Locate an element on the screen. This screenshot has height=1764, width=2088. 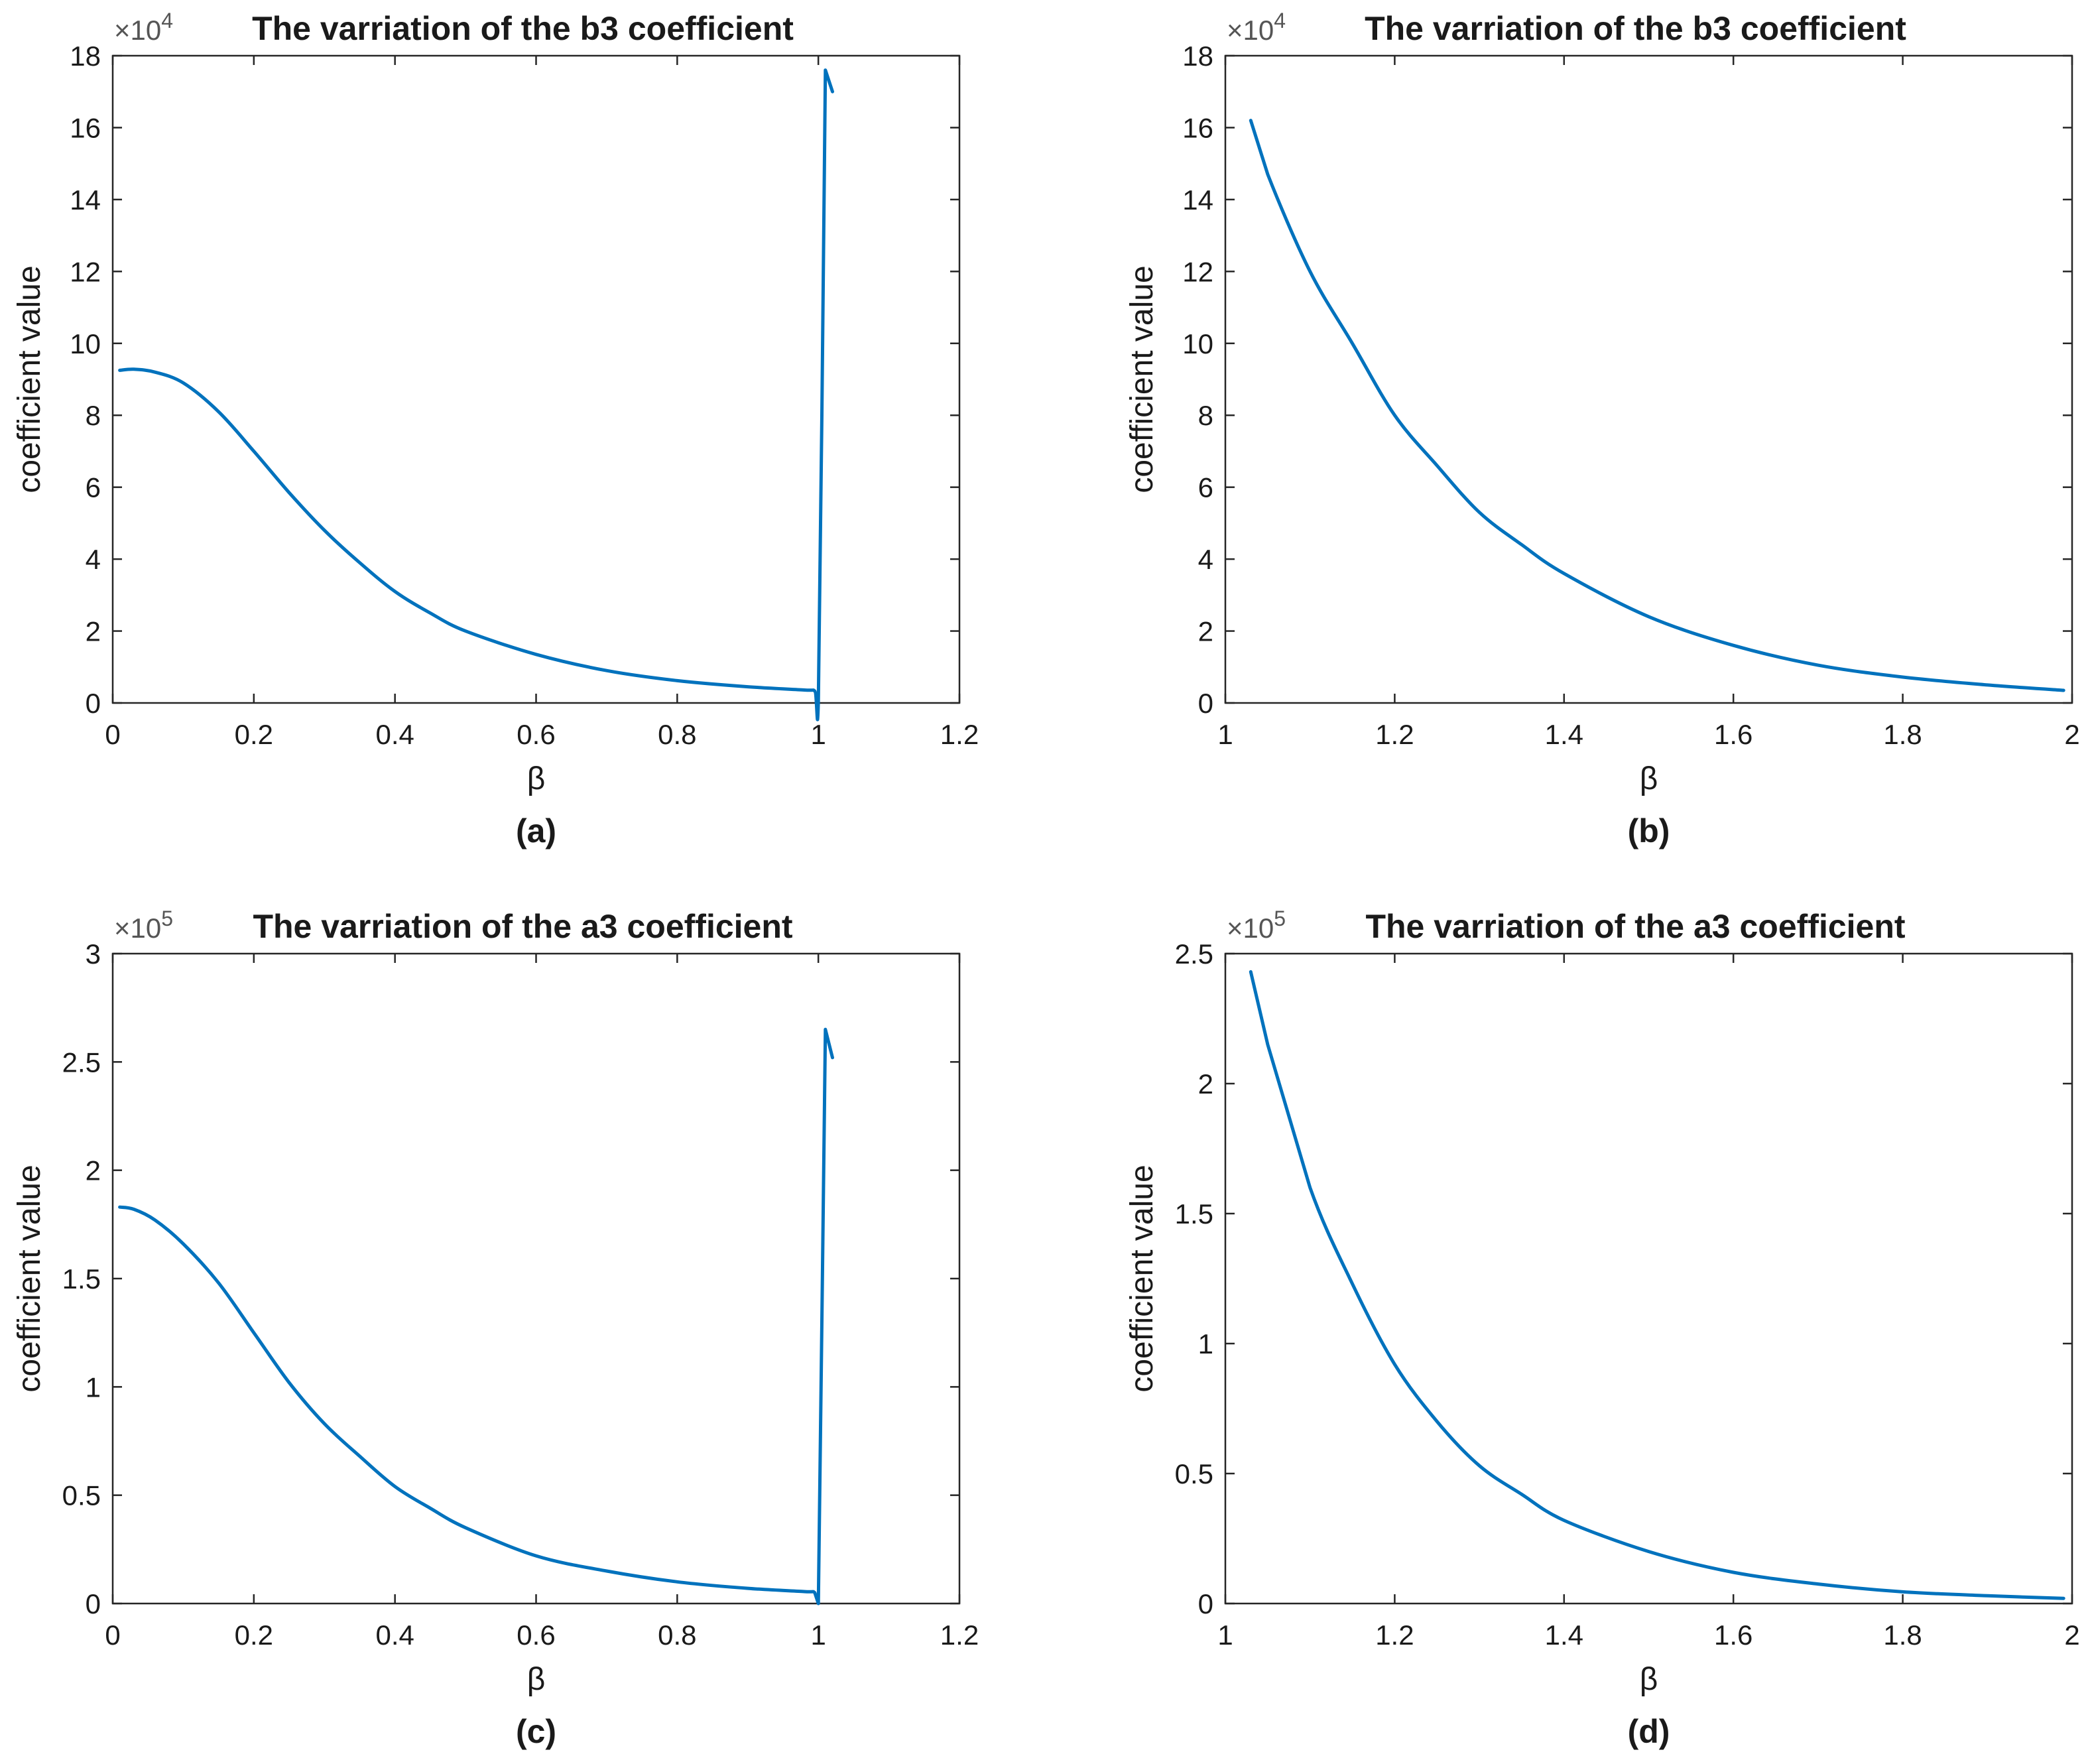
panel-caption: (b) is located at coordinates (1649, 831).